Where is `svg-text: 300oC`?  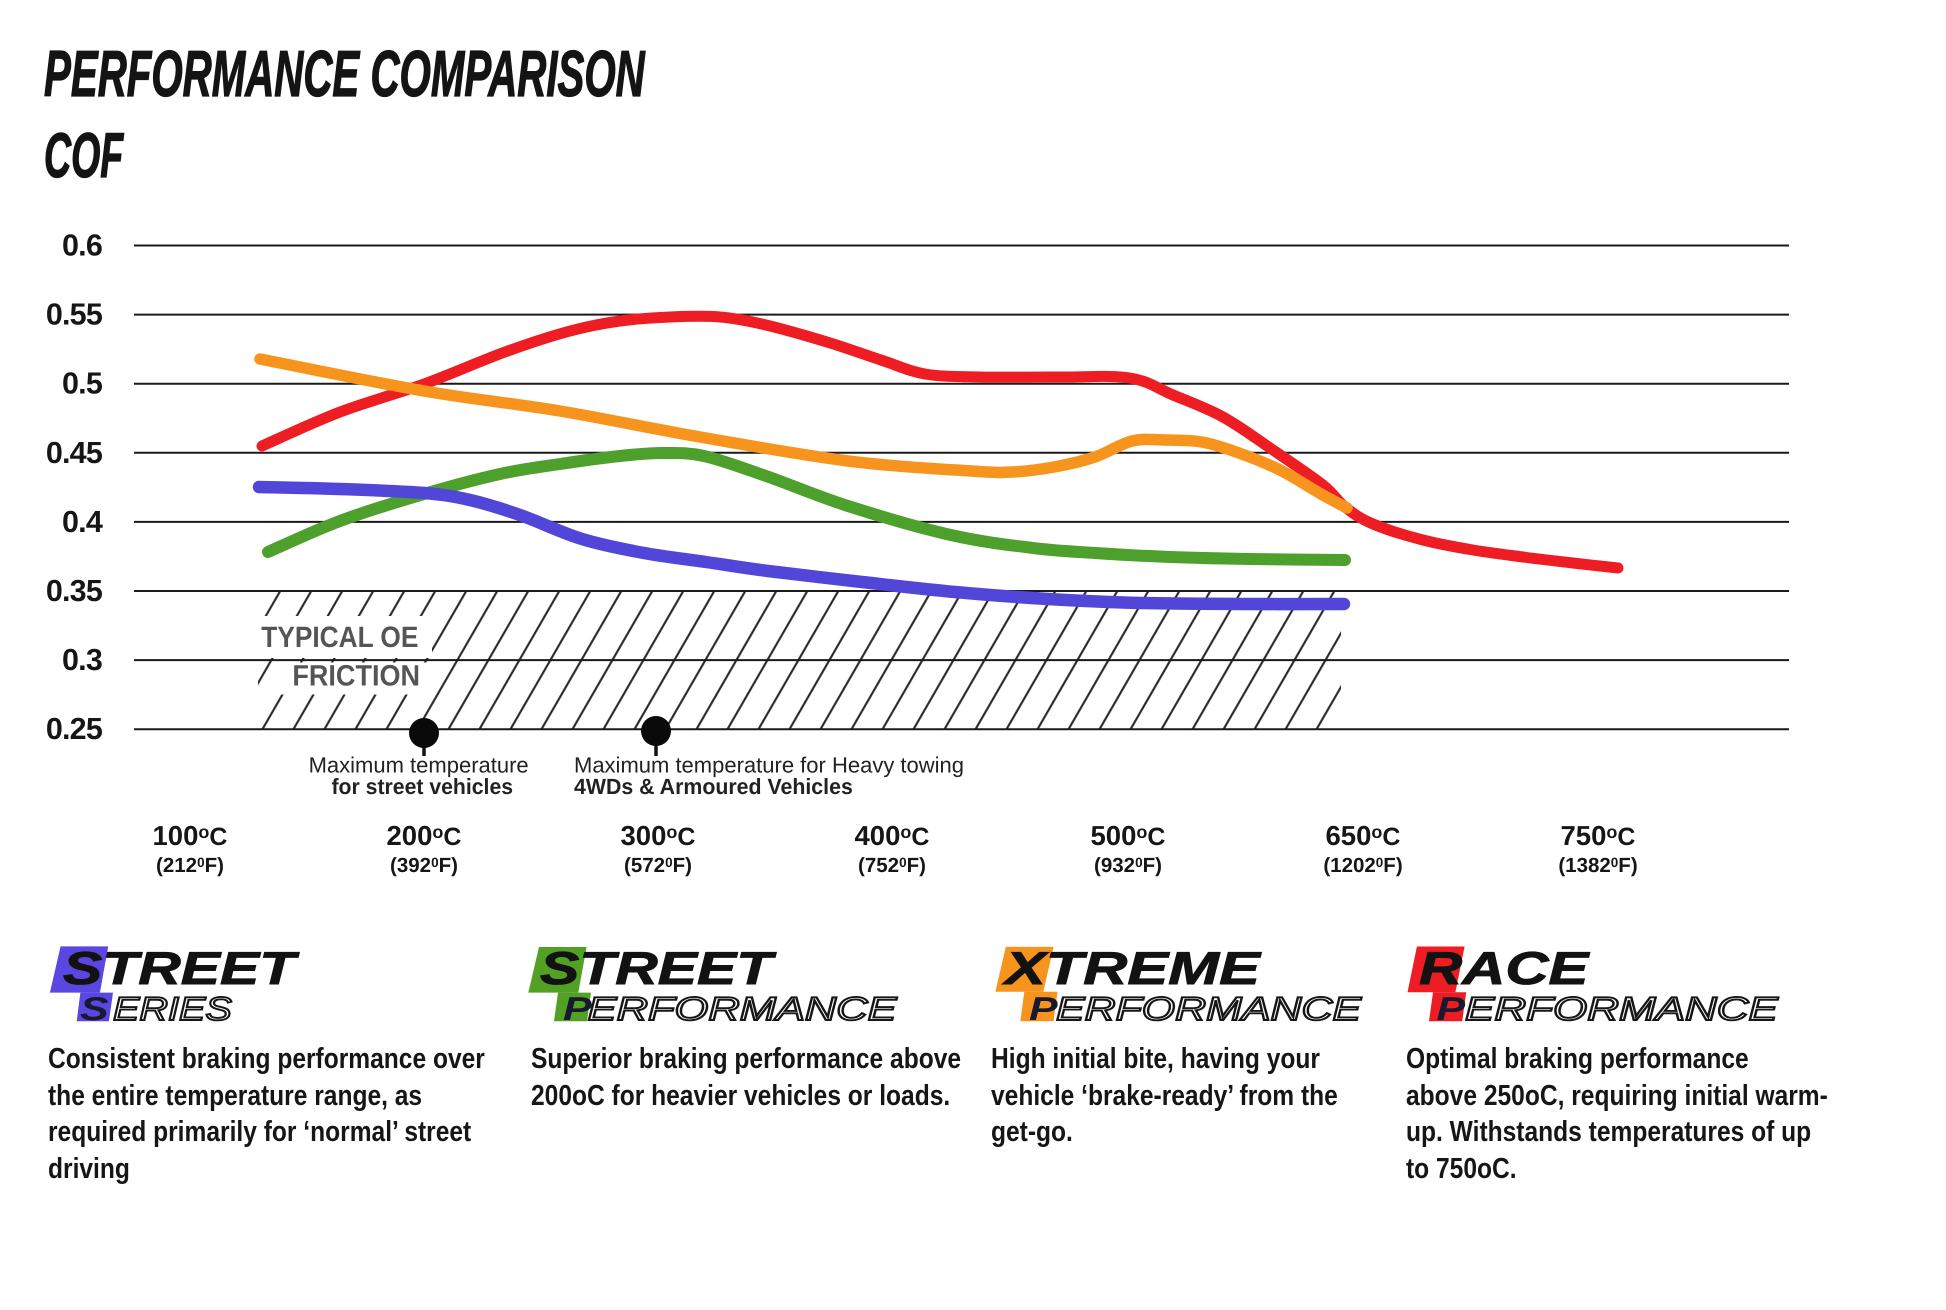
svg-text: 300oC is located at coordinates (658, 835).